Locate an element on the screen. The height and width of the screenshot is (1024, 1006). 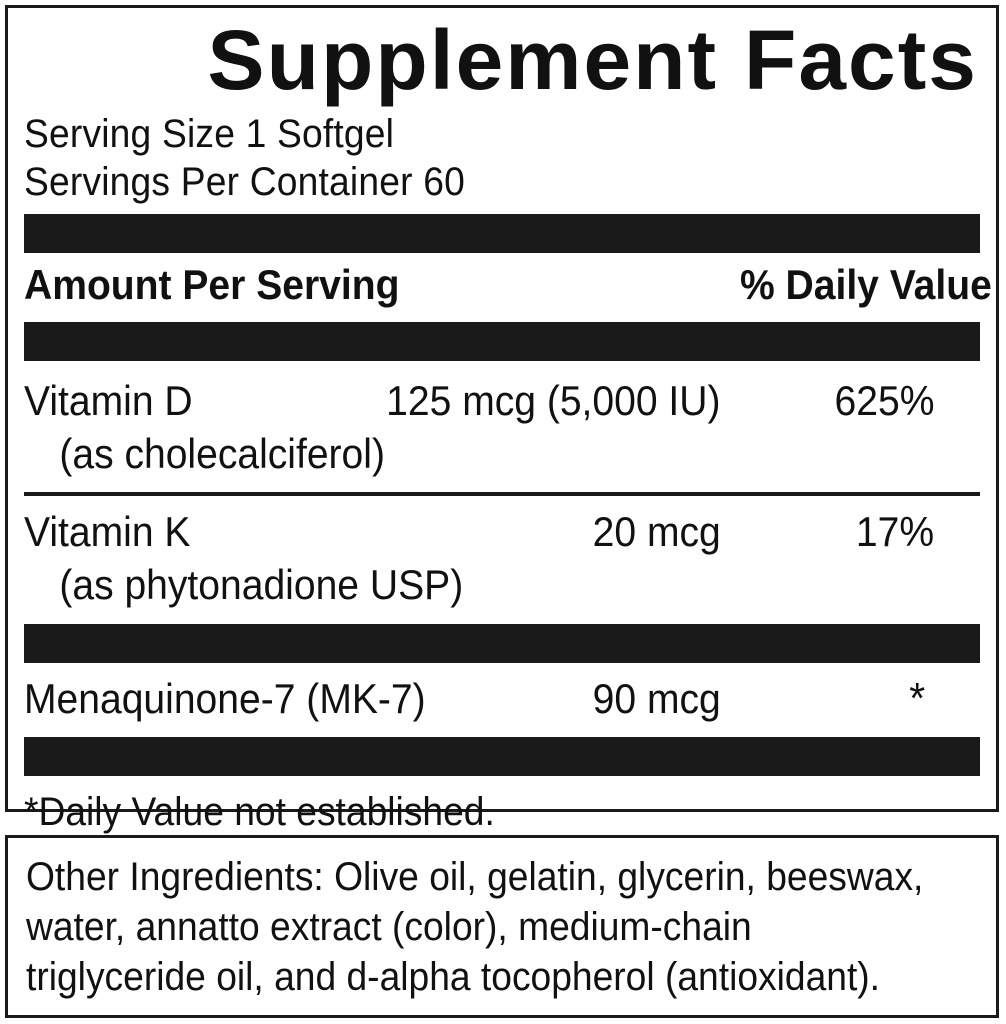
divider-bar-top is located at coordinates (502, 233).